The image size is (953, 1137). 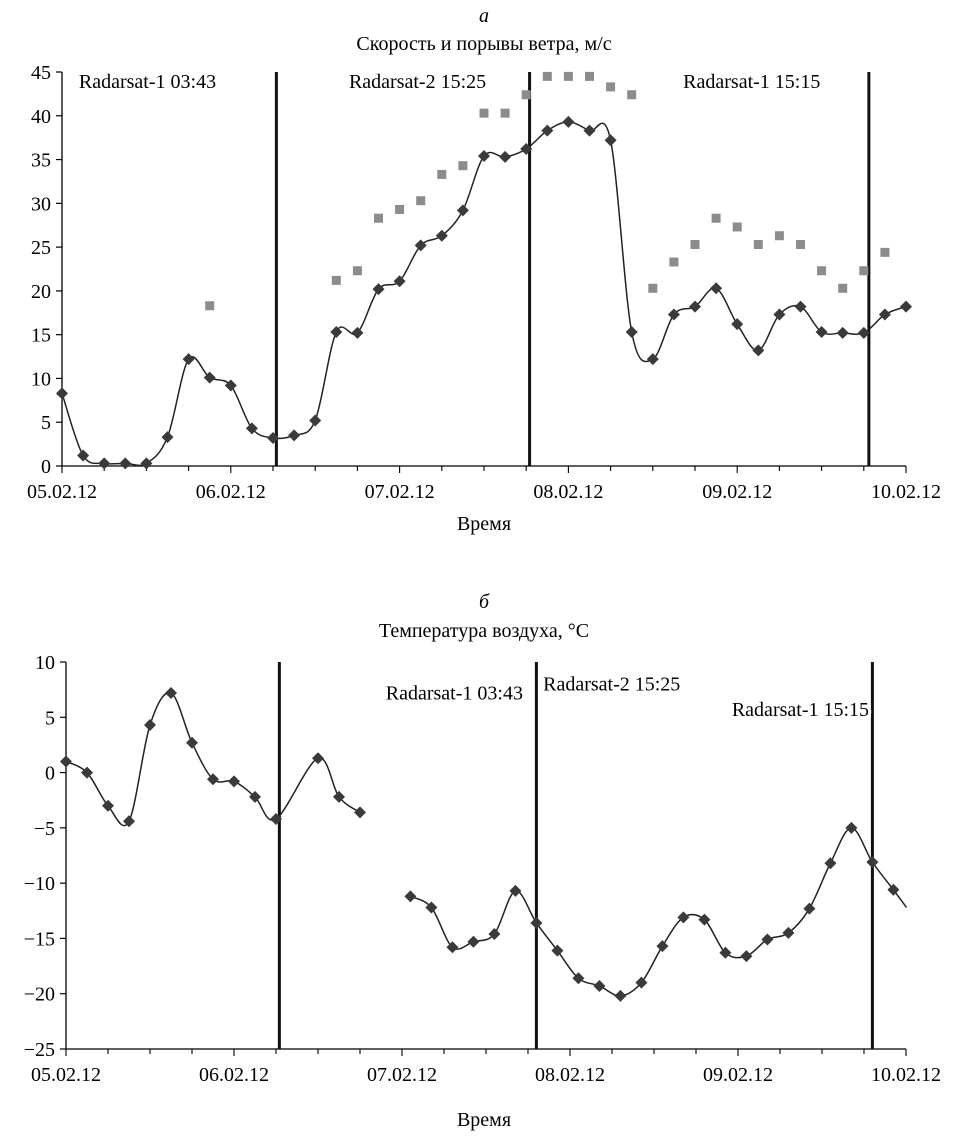 I want to click on x-tick-label: 09.02.12, so click(x=737, y=492).